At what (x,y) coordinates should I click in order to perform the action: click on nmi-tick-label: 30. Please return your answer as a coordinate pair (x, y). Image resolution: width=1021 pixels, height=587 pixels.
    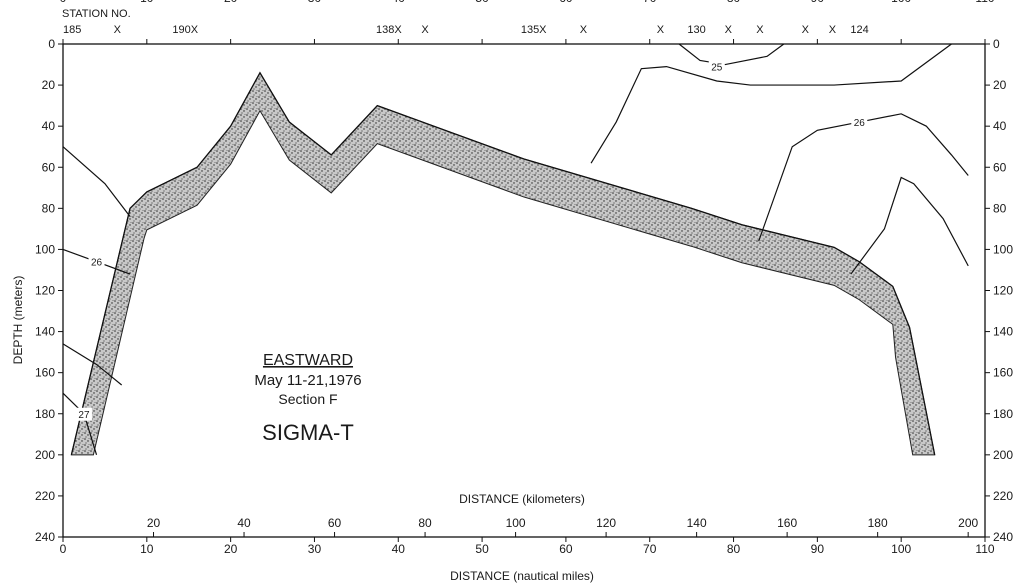
    Looking at the image, I should click on (315, 549).